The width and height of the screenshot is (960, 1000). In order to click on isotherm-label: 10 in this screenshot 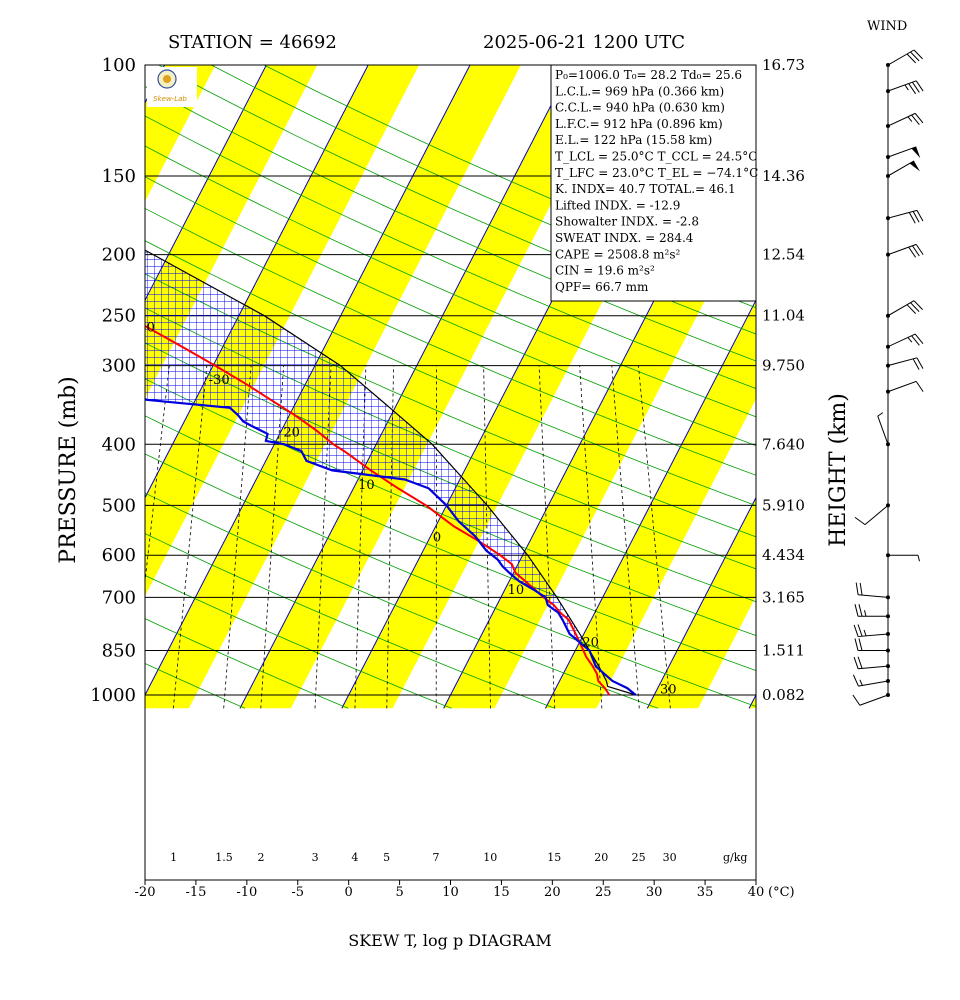, I will do `click(516, 590)`.